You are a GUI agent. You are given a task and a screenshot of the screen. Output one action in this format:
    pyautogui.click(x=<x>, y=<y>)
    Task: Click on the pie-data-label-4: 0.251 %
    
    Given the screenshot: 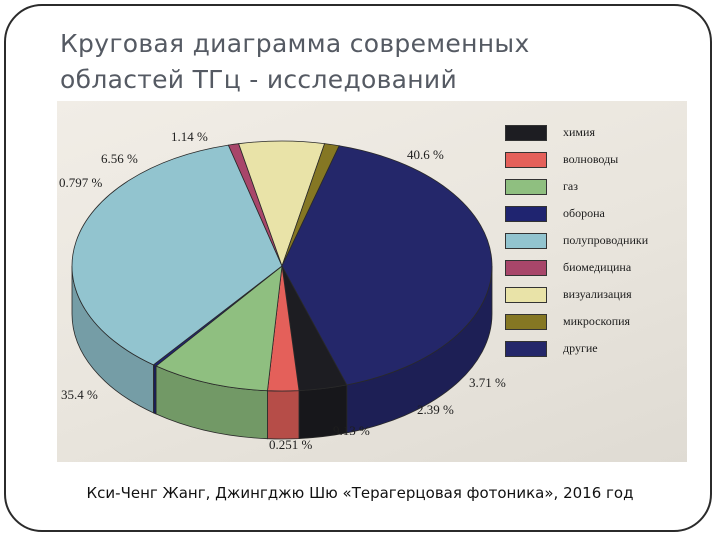 What is the action you would take?
    pyautogui.click(x=291, y=444)
    